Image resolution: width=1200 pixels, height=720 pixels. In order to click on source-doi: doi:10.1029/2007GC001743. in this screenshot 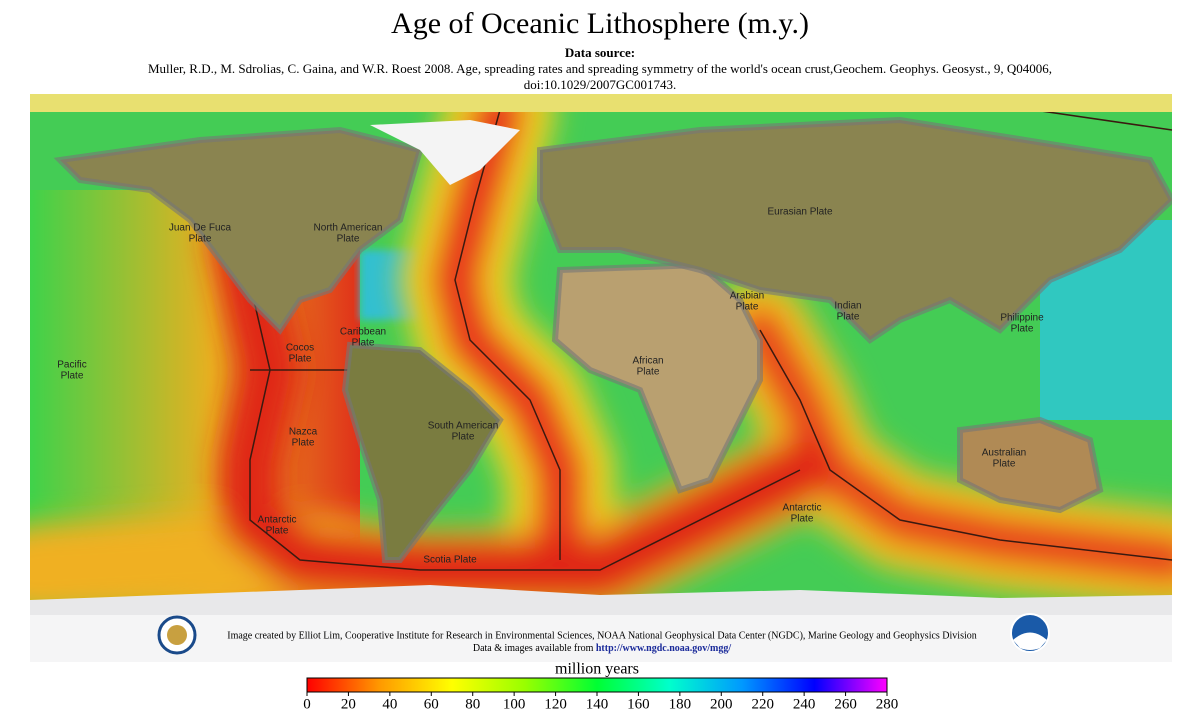, I will do `click(600, 84)`.